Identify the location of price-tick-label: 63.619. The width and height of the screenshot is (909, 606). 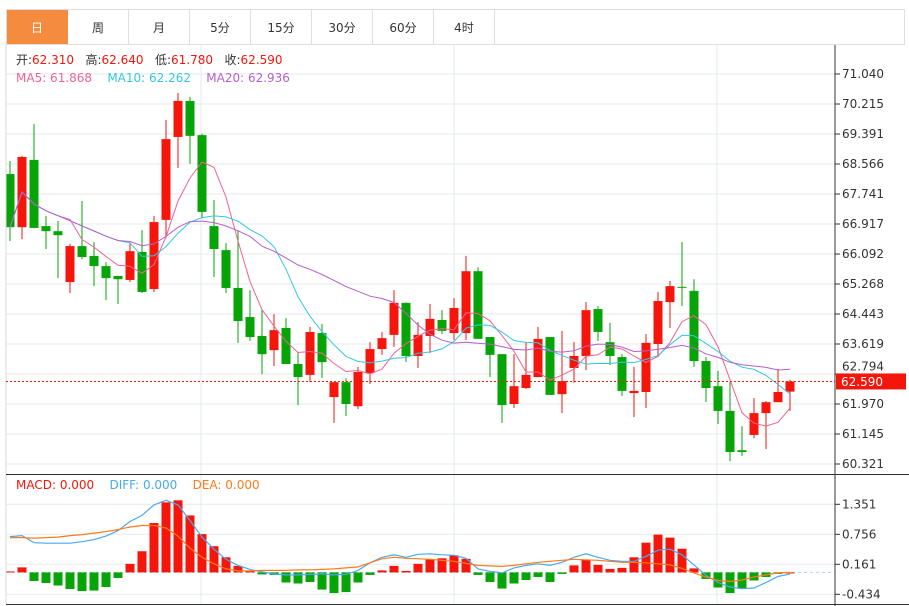
(863, 344).